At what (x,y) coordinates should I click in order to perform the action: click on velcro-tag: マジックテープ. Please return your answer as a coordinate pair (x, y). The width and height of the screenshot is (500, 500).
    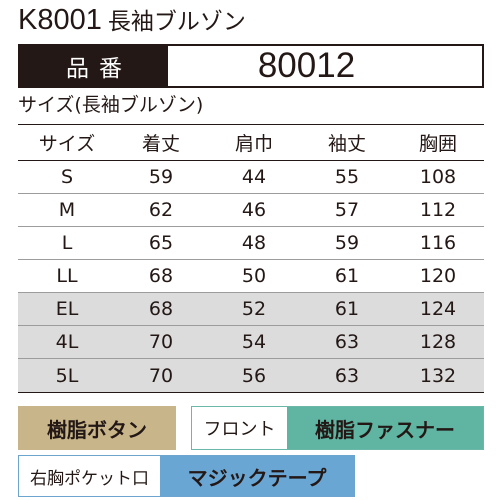
    Looking at the image, I should click on (257, 476).